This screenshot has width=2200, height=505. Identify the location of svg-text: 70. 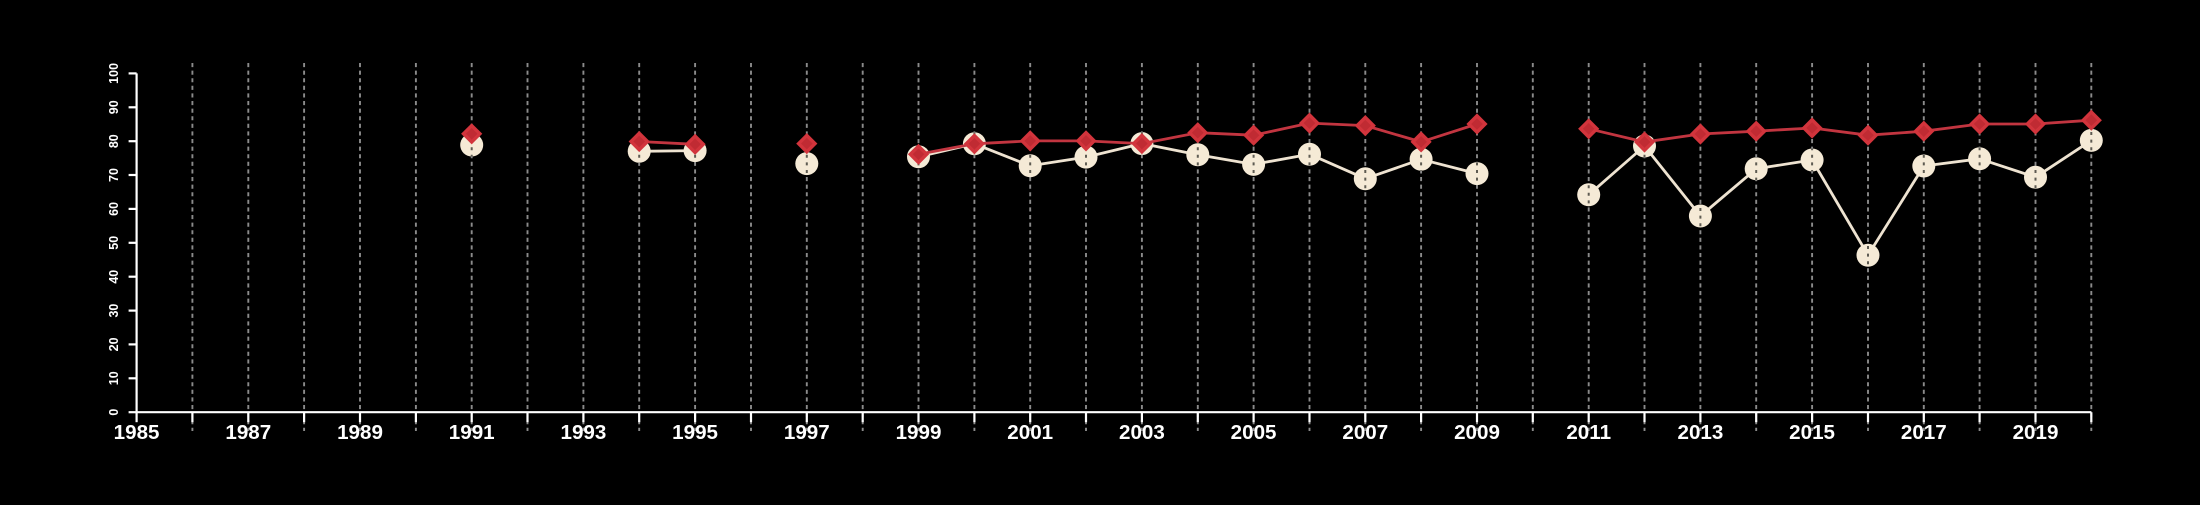
(114, 175).